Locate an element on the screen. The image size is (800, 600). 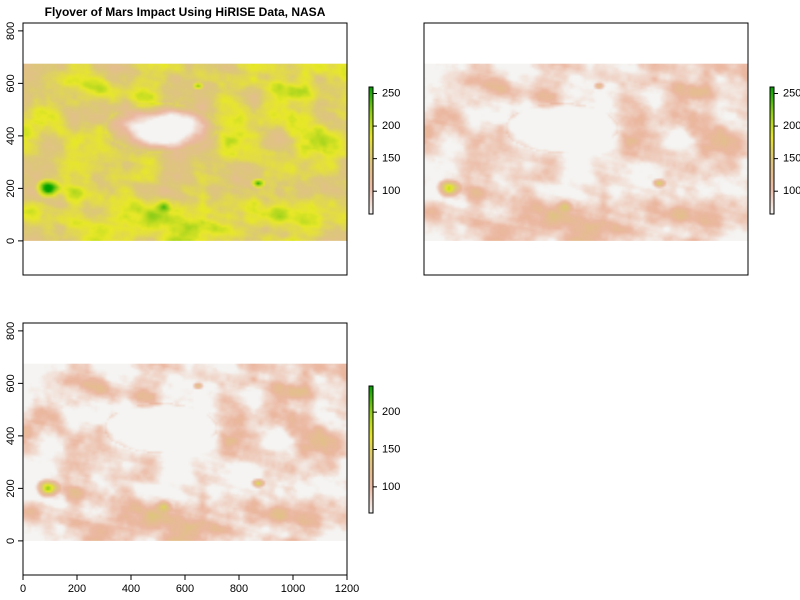
x-tick-label: 1200 is located at coordinates (347, 589).